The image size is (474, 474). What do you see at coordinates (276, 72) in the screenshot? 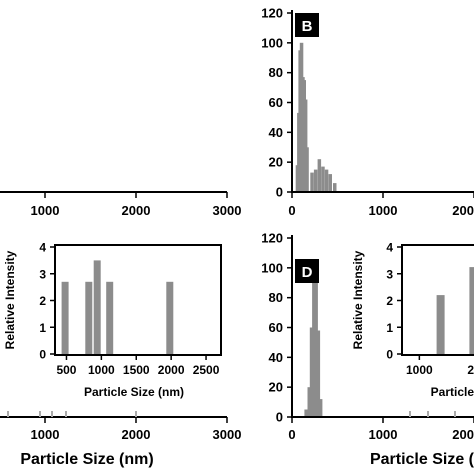
I see `panel-b-y-tick-label: 80` at bounding box center [276, 72].